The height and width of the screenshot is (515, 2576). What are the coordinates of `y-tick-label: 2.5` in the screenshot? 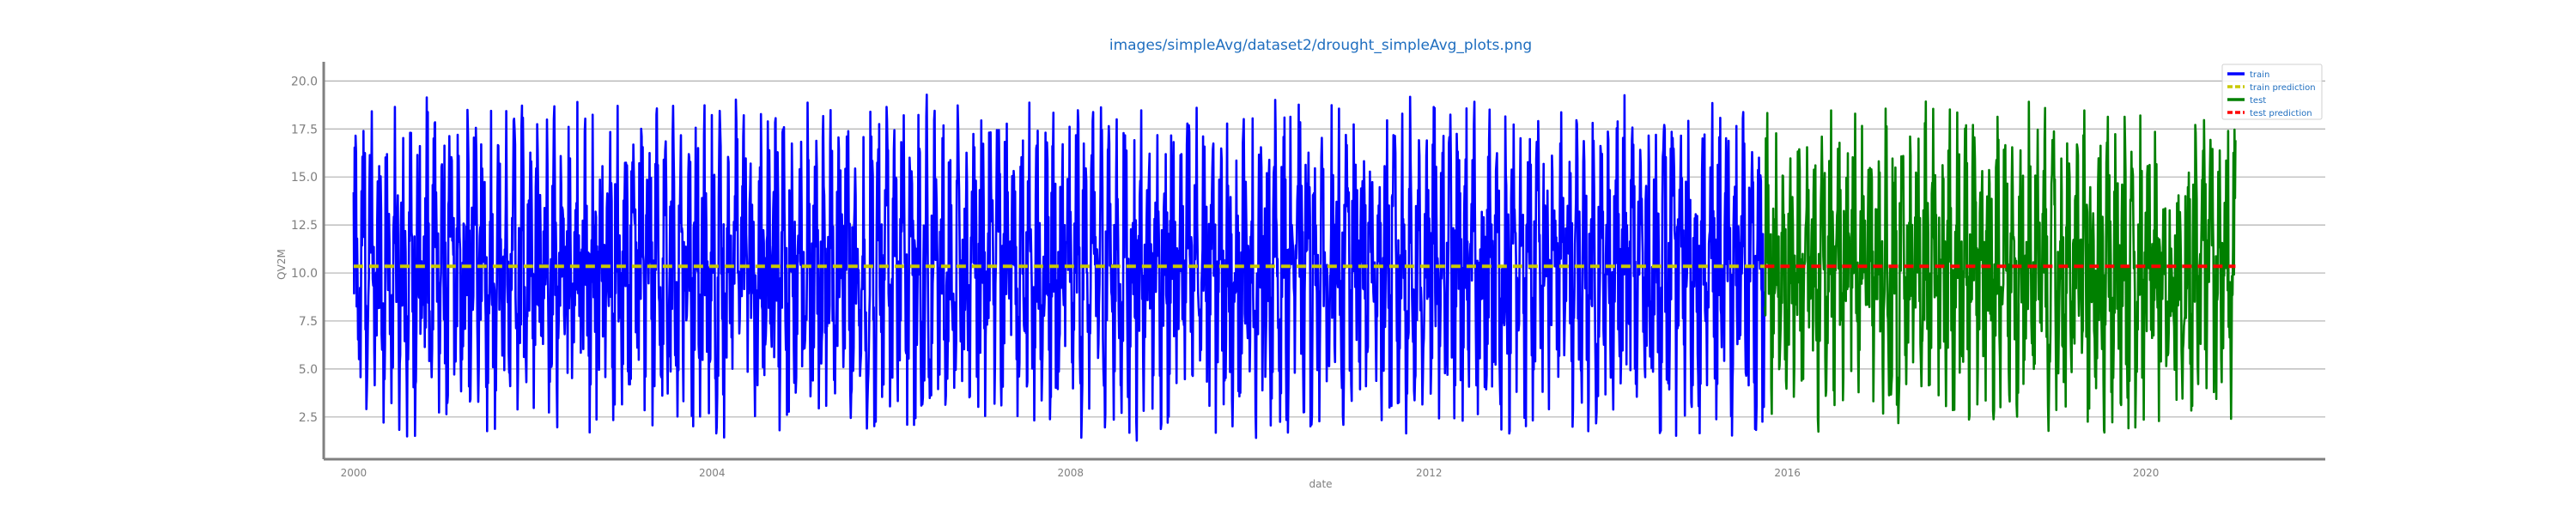 It's located at (308, 418).